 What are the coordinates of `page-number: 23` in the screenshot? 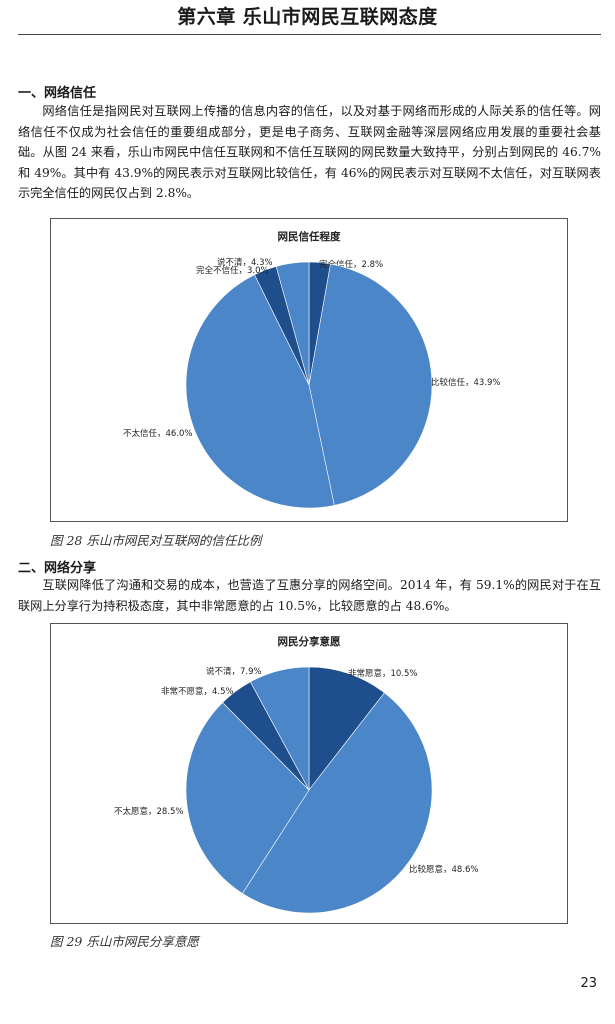 It's located at (588, 983).